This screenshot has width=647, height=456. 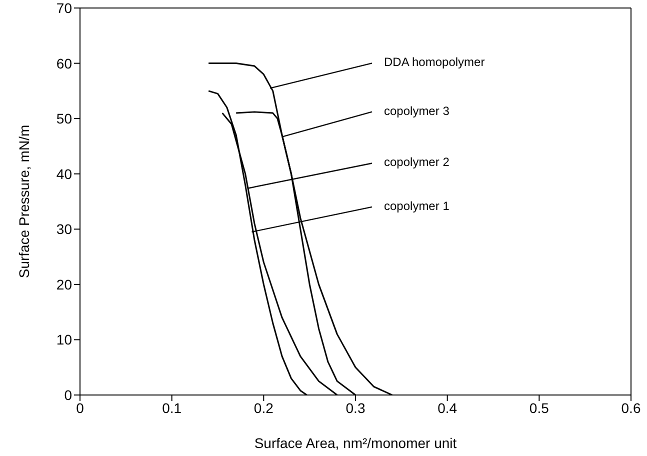 What do you see at coordinates (448, 408) in the screenshot?
I see `x-tick-label: 0.4` at bounding box center [448, 408].